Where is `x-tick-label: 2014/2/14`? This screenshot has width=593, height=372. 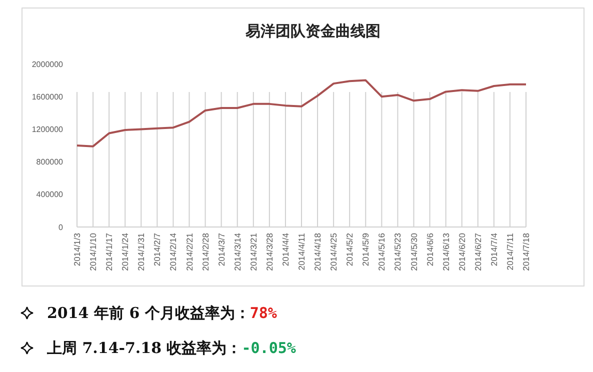
x-tick-label: 2014/2/14 is located at coordinates (173, 251).